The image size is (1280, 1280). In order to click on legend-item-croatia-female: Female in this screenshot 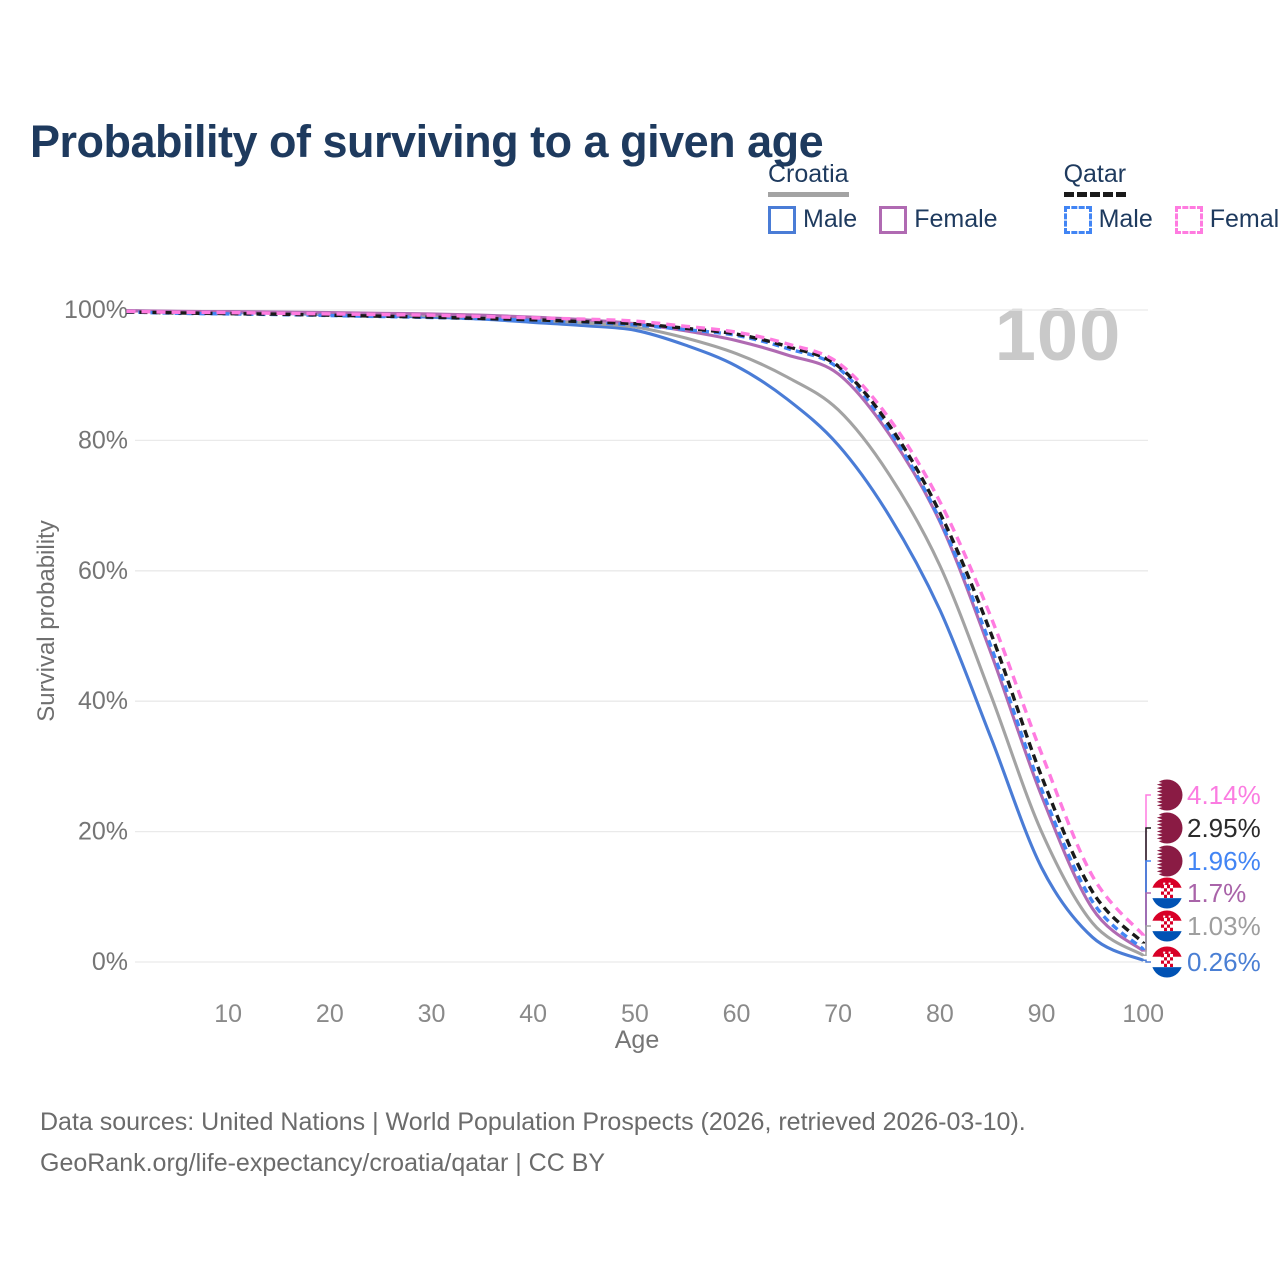, I will do `click(938, 219)`.